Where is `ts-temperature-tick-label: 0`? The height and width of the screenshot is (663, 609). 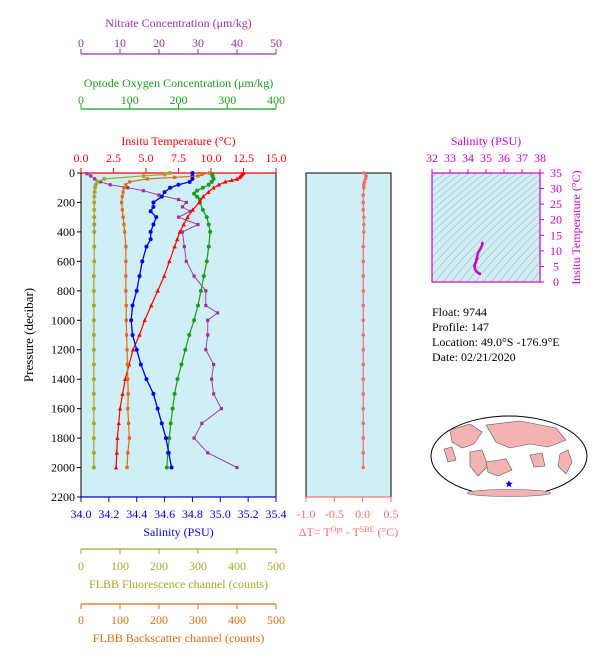 ts-temperature-tick-label: 0 is located at coordinates (556, 282).